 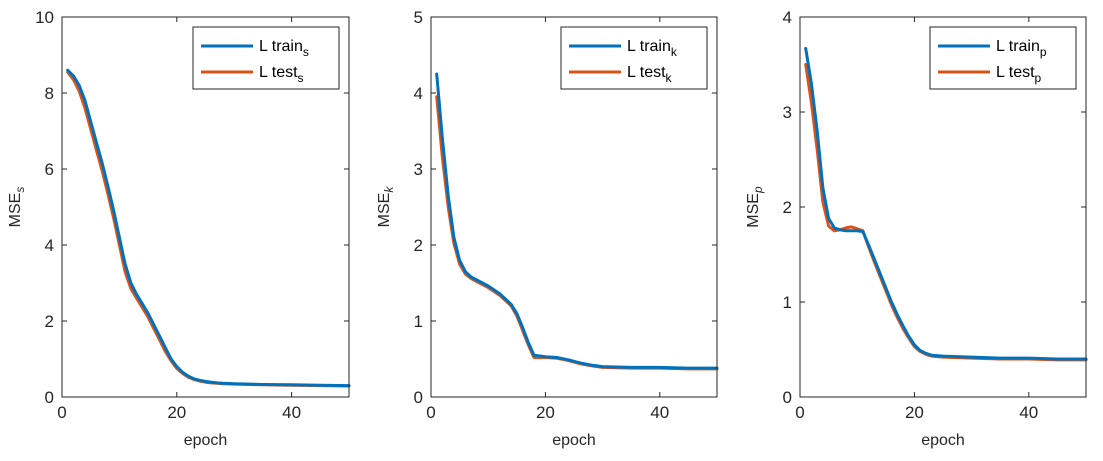 I want to click on y-tick-label: 8, so click(x=49, y=93).